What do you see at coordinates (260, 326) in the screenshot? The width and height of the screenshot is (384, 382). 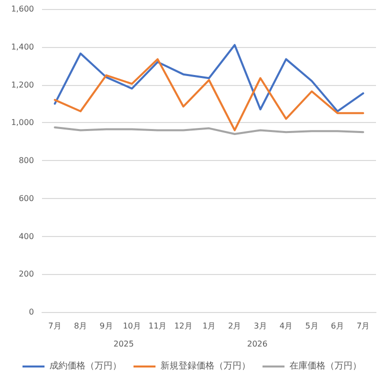 I see `x-tick-label: 3月` at bounding box center [260, 326].